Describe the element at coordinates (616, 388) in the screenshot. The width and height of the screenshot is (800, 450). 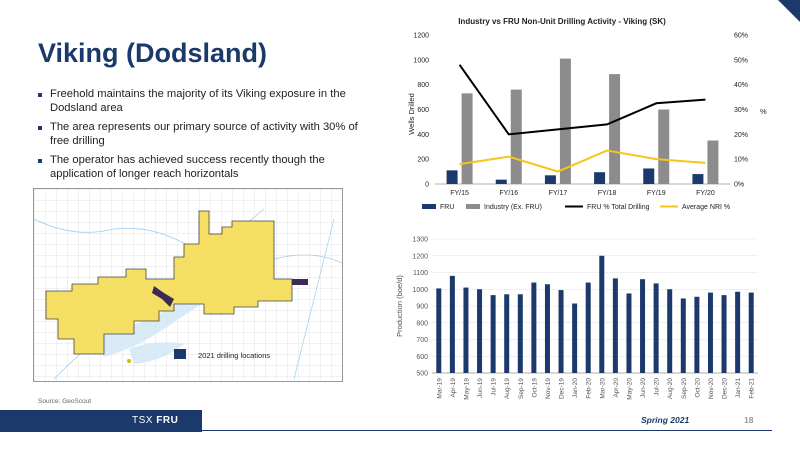
I see `x-tick-label: Apr-20` at that location.